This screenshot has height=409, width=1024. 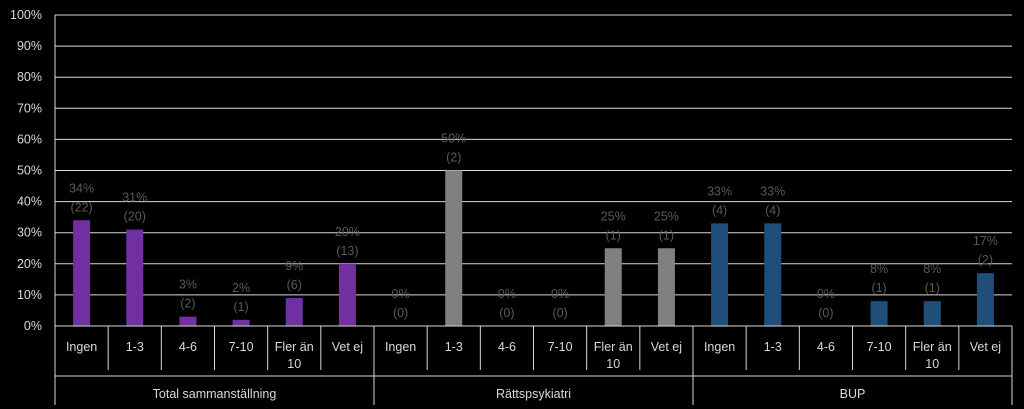 What do you see at coordinates (29, 139) in the screenshot?
I see `y-tick-label: 60%` at bounding box center [29, 139].